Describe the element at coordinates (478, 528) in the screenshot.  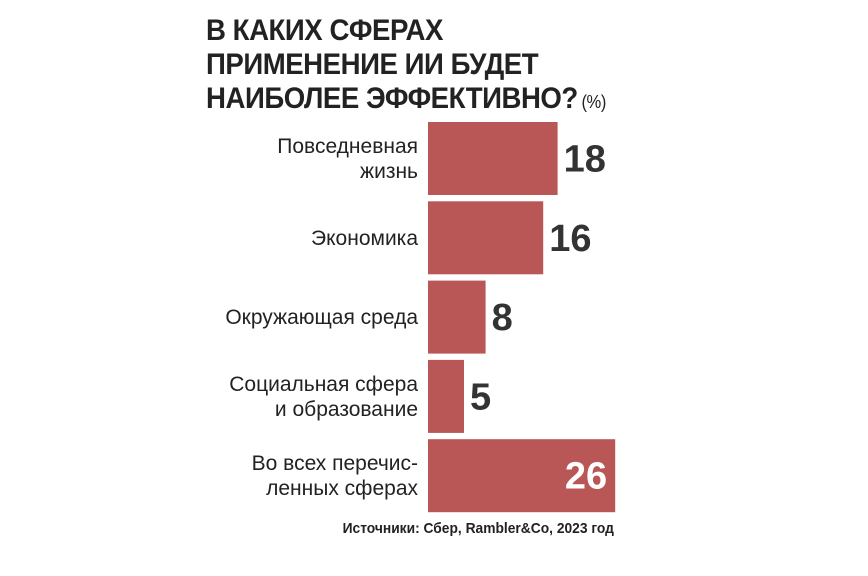
I see `chart-source: Источники: Сбер, Rambler&Co, 2023 год` at that location.